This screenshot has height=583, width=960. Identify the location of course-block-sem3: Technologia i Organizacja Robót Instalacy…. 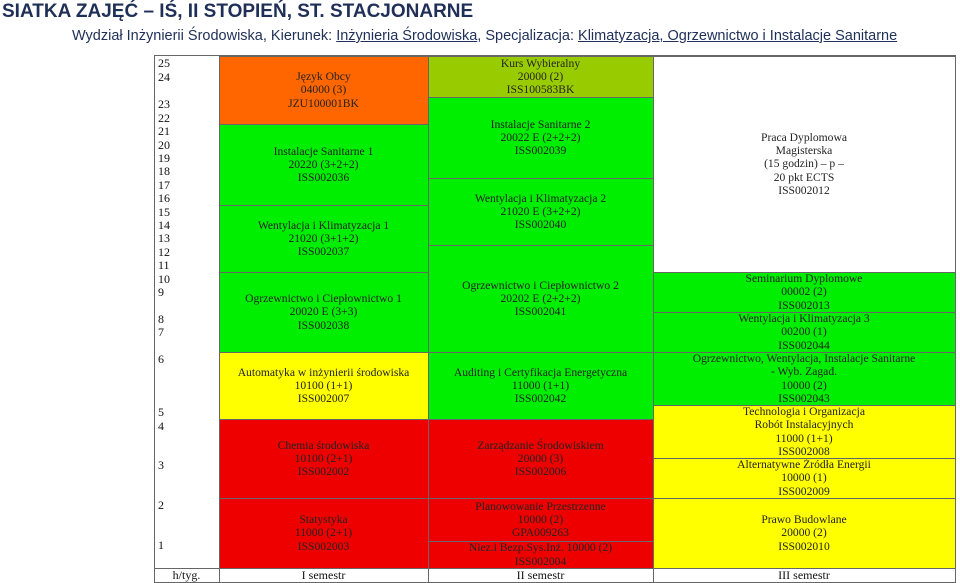
(804, 431).